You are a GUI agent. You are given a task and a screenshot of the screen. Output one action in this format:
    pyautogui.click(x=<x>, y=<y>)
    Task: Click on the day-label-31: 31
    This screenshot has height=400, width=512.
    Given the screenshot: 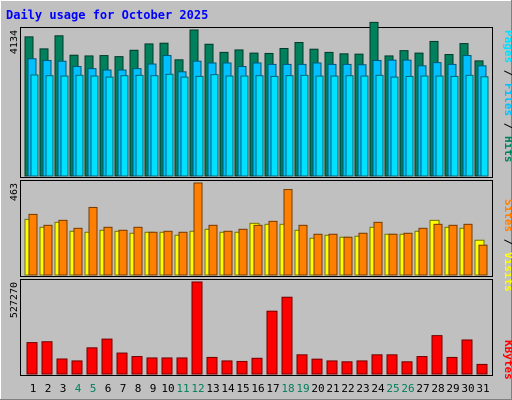 What is the action you would take?
    pyautogui.click(x=482, y=388)
    